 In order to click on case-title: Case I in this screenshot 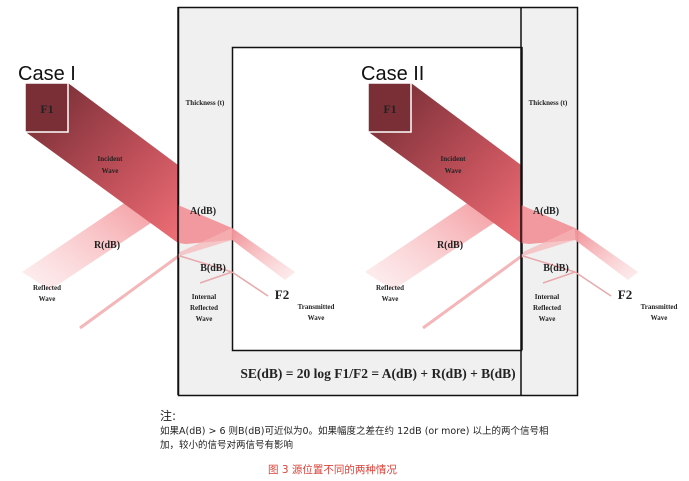, I will do `click(47, 74)`.